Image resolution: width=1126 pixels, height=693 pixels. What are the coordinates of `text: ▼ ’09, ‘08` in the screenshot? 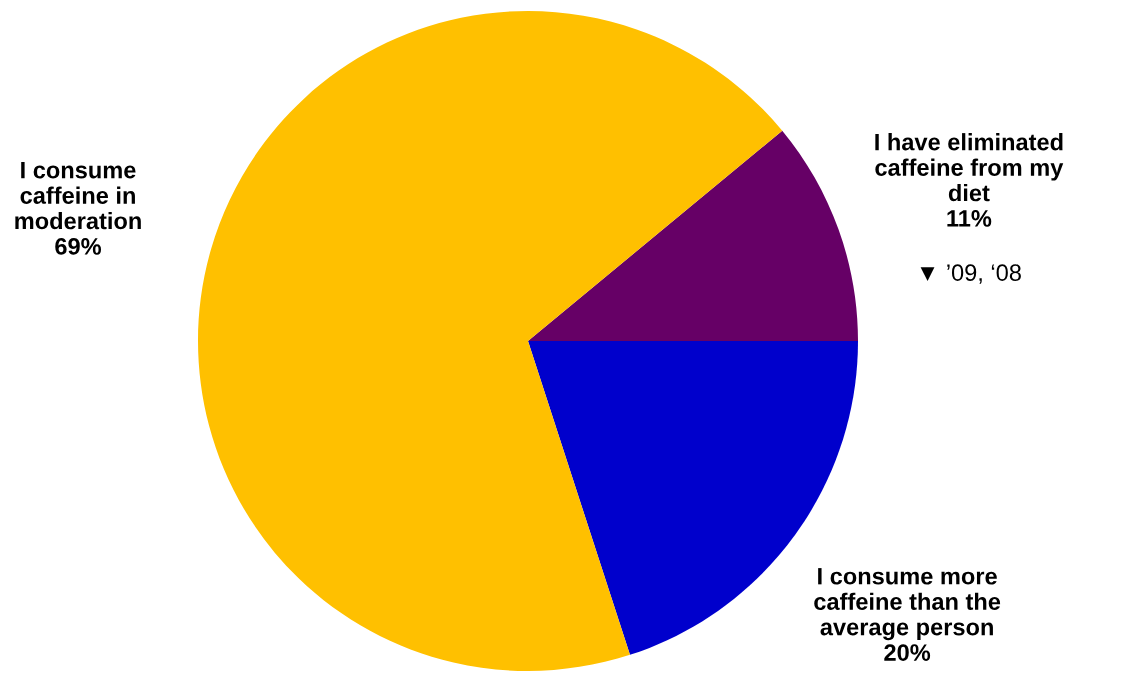 It's located at (970, 274).